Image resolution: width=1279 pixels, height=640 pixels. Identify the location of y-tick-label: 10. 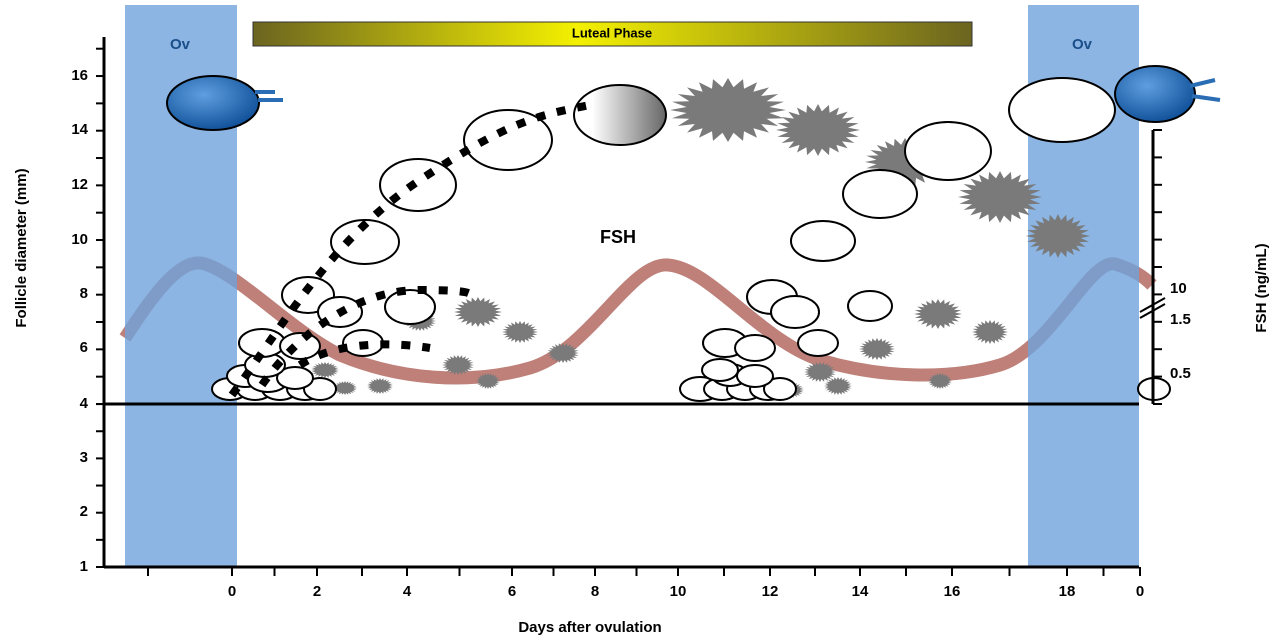
(79, 239).